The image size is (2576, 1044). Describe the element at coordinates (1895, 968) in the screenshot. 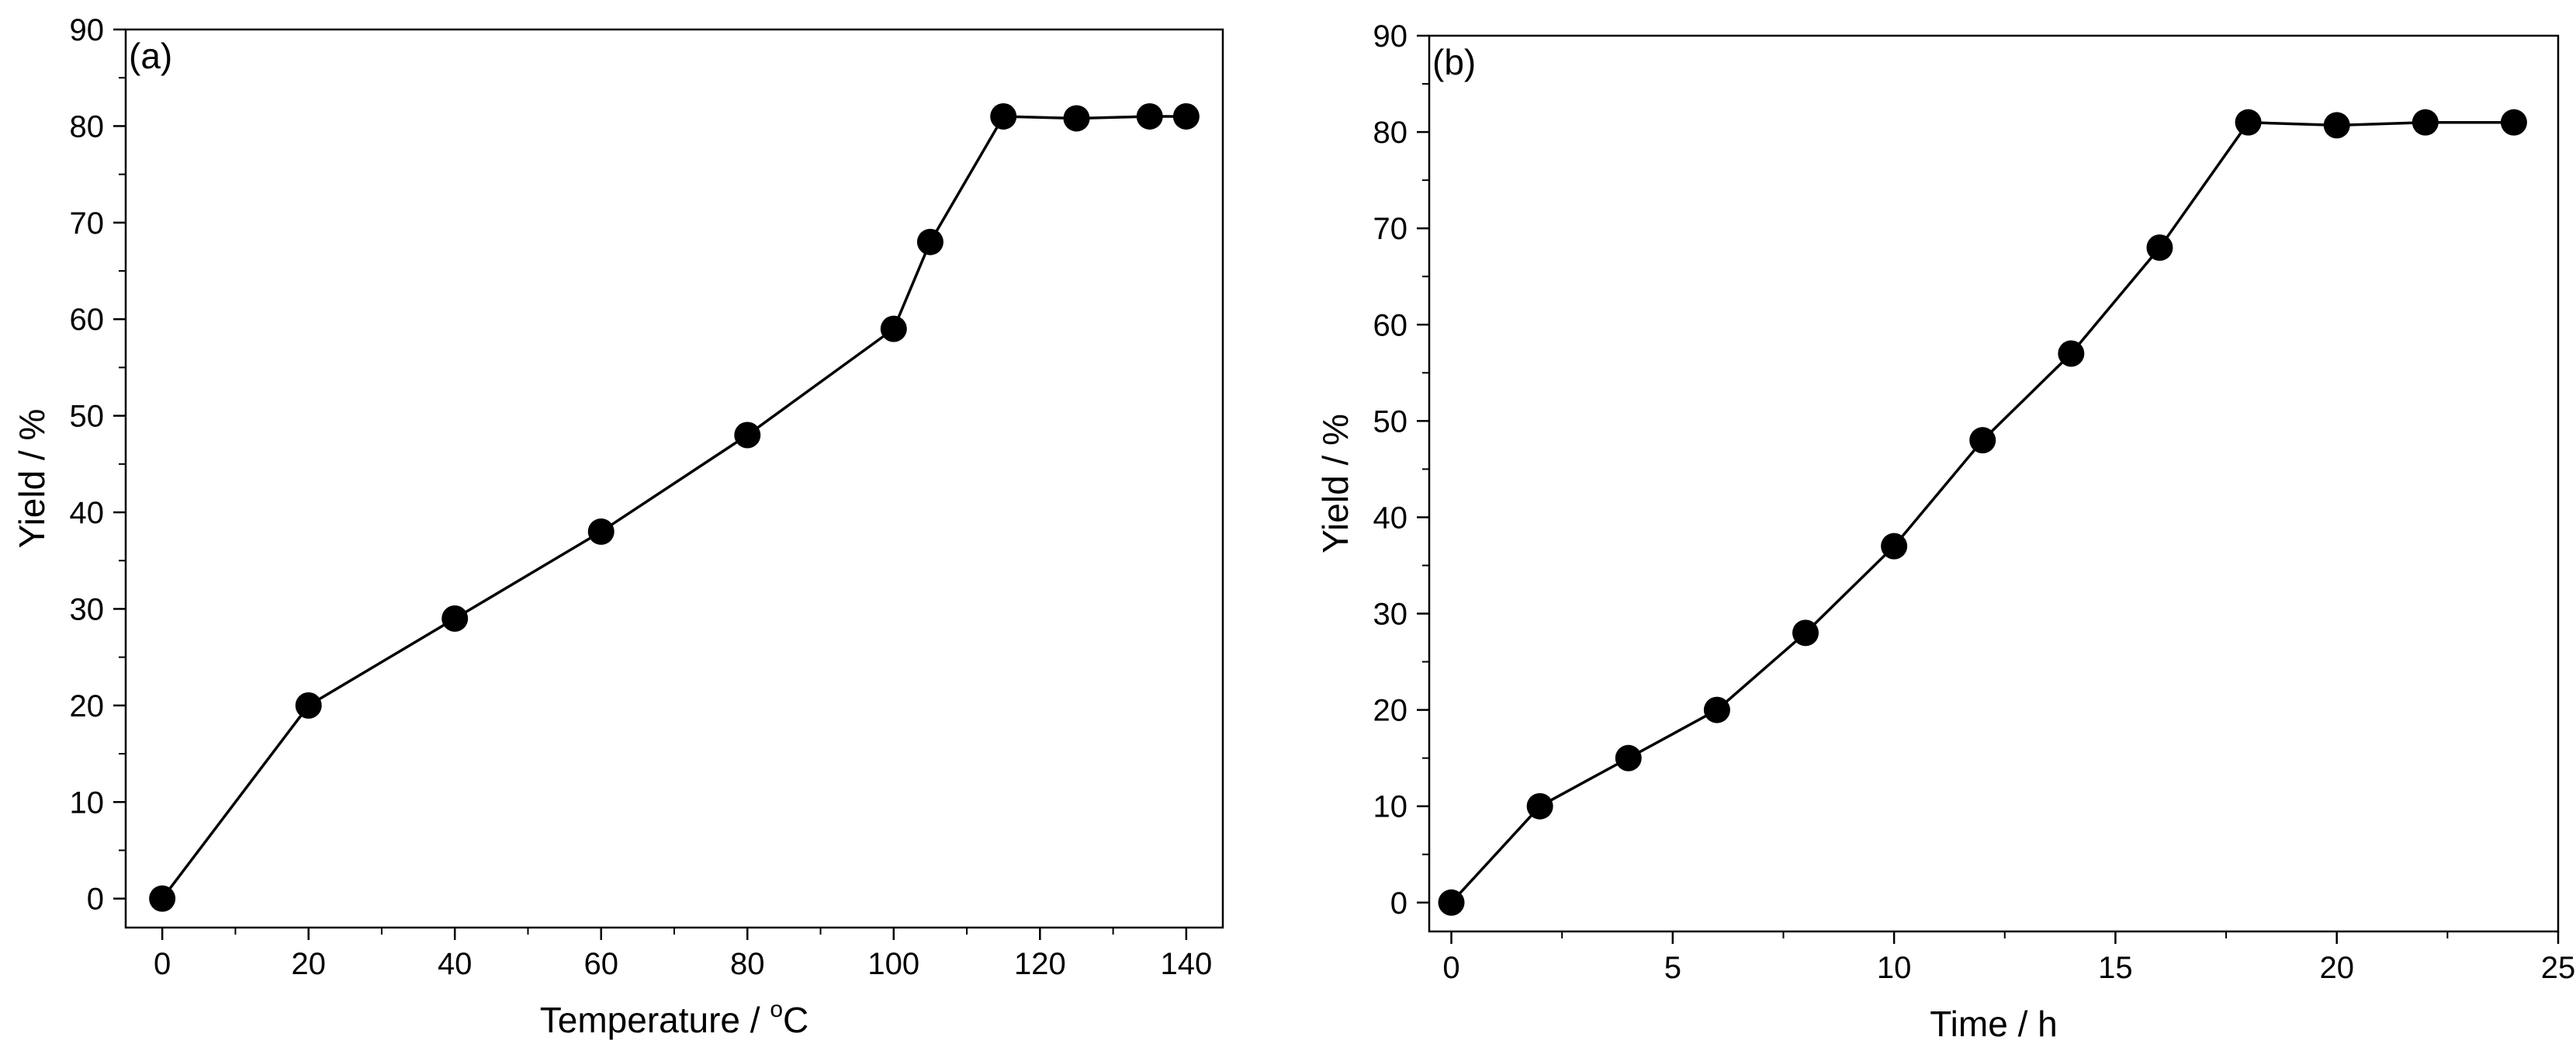

I see `x-tick-label: 10` at that location.